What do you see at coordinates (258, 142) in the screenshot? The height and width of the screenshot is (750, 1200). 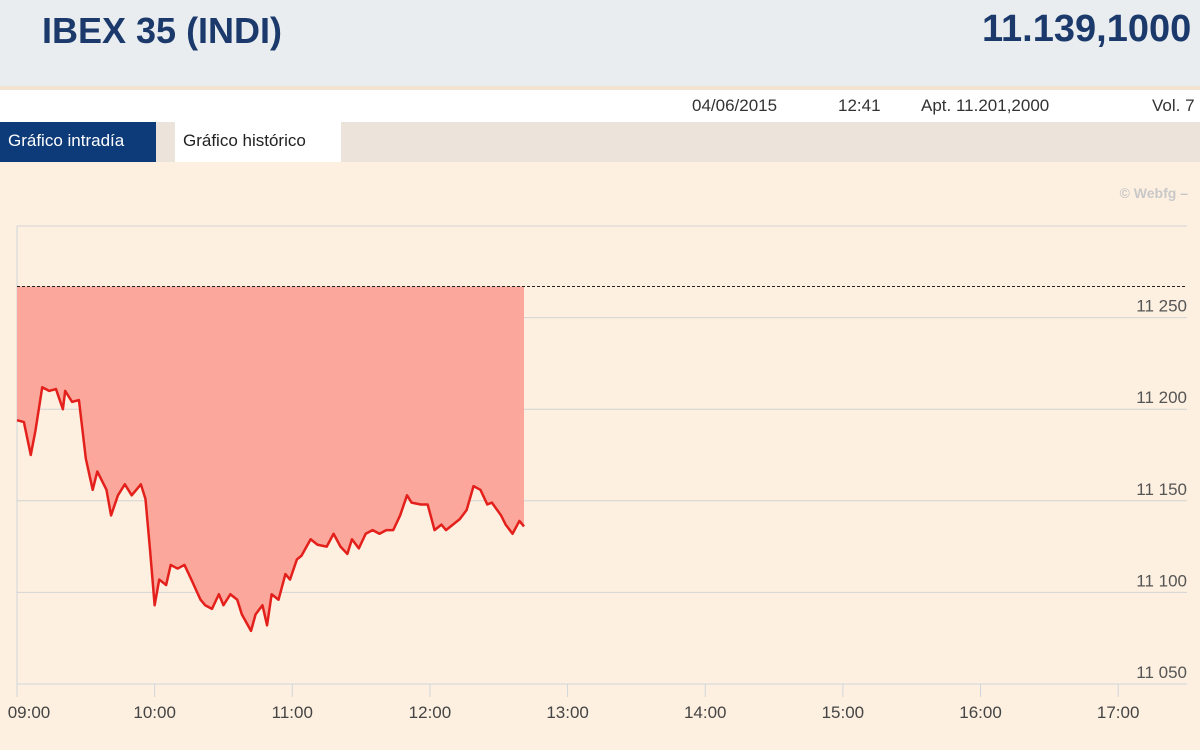 I see `tab: Gráfico histórico` at bounding box center [258, 142].